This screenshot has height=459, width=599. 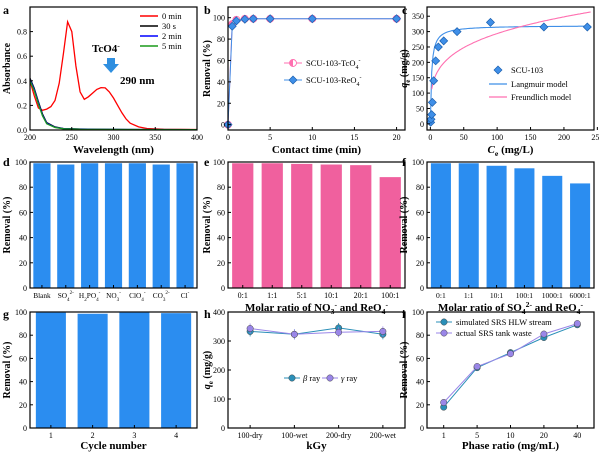 I want to click on text-part: ClO, so click(x=135, y=295).